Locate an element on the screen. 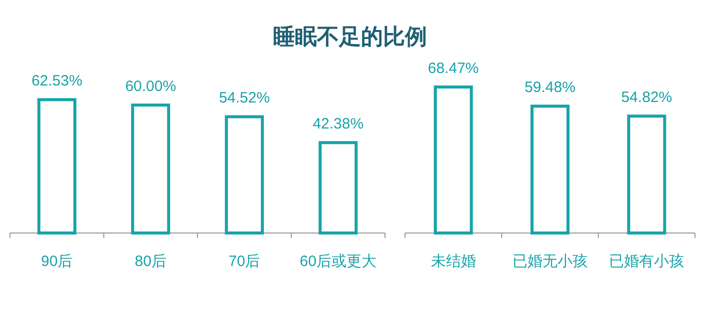  x-tick-label: 90后 is located at coordinates (57, 261).